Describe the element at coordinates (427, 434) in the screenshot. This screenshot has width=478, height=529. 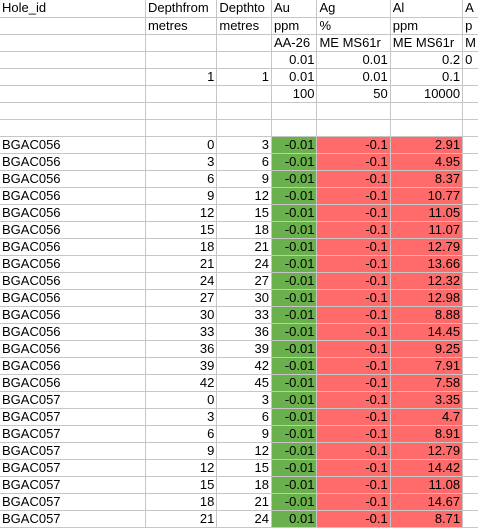
I see `table-cell: 8.91` at that location.